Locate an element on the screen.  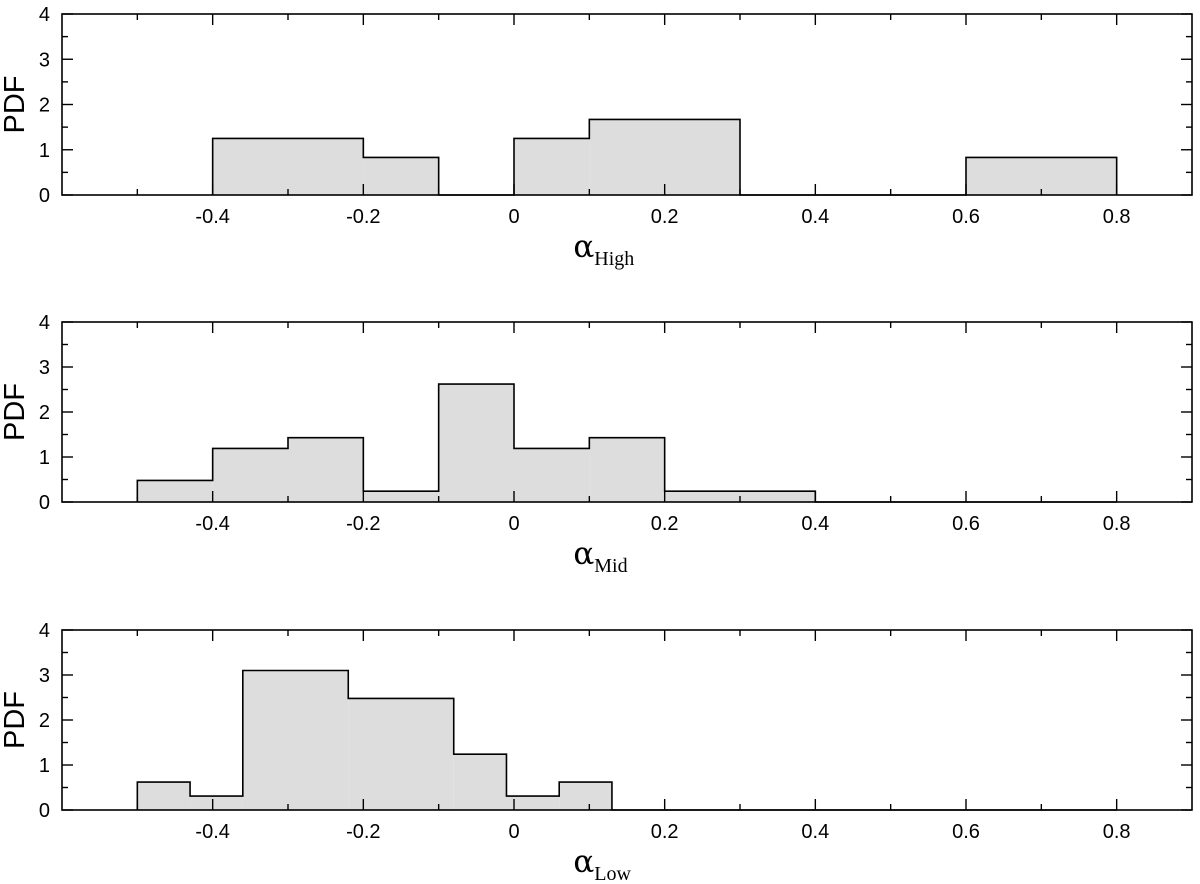
x-axis-label: αHigh is located at coordinates (603, 249).